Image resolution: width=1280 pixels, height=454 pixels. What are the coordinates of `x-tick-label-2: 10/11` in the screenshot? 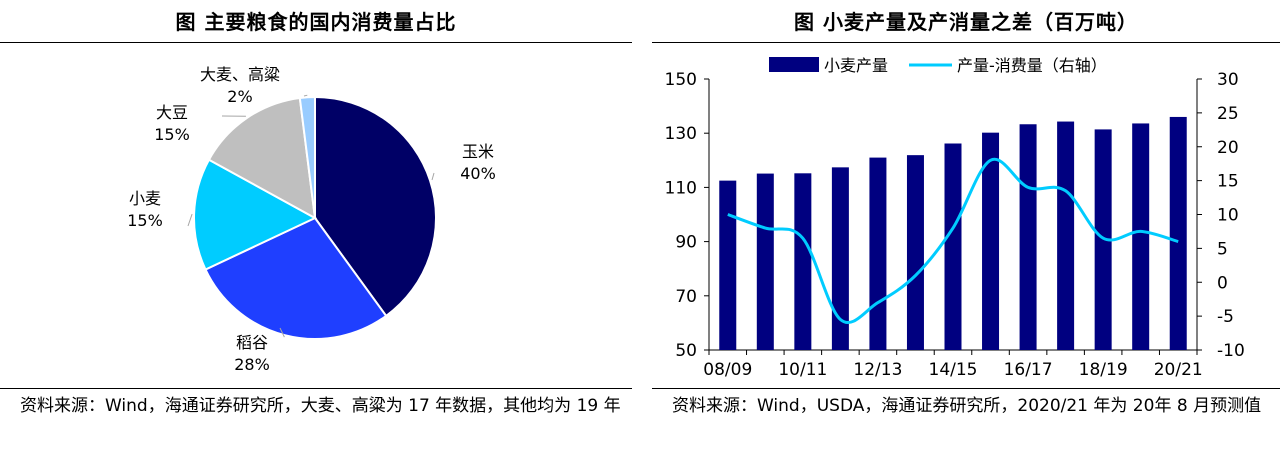 It's located at (802, 370).